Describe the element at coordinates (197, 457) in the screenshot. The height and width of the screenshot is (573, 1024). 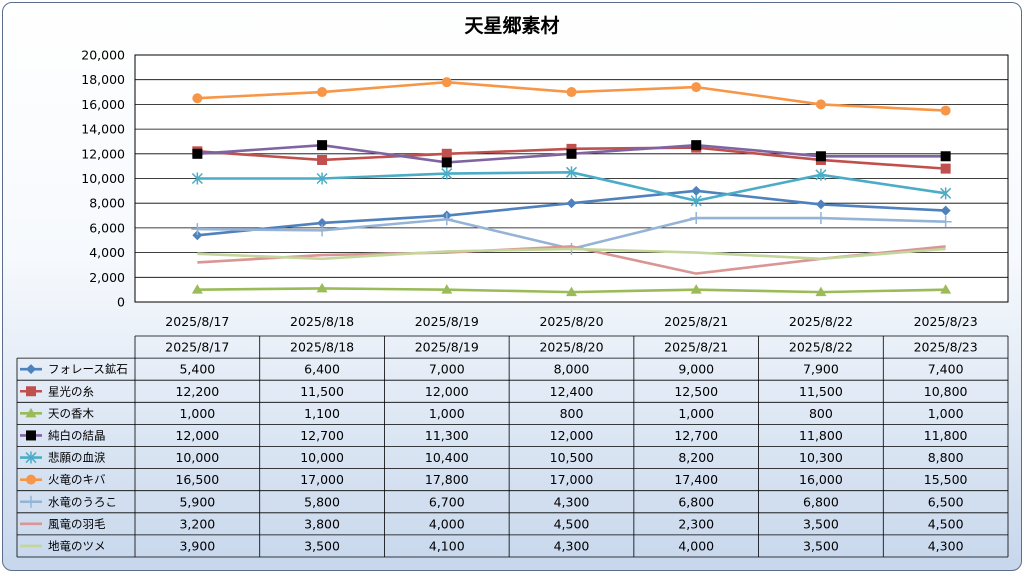
I see `table-cell: 10,000` at that location.